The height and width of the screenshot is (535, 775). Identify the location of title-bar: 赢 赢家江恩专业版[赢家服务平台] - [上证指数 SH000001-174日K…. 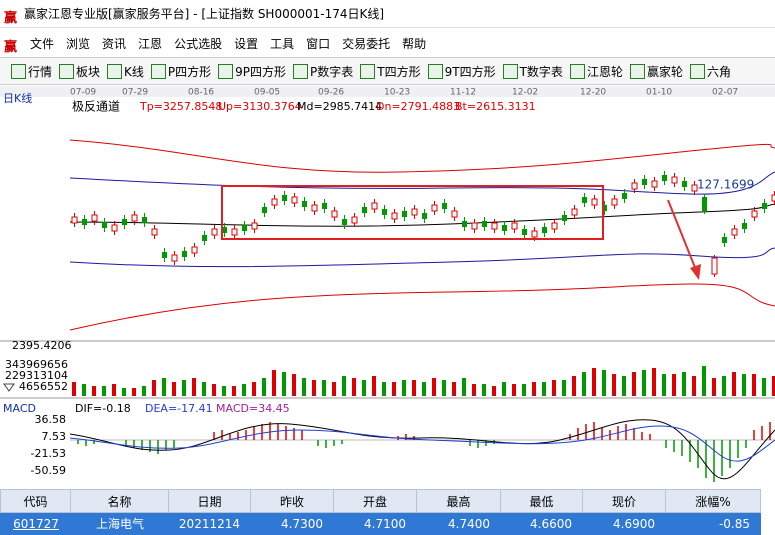
(387, 14).